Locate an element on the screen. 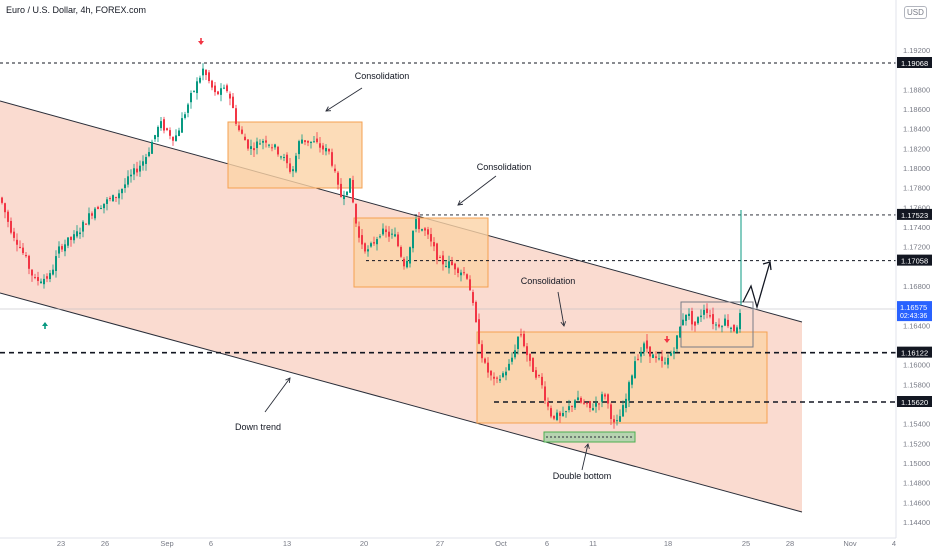  y-tick-label: 1.17400 is located at coordinates (916, 227).